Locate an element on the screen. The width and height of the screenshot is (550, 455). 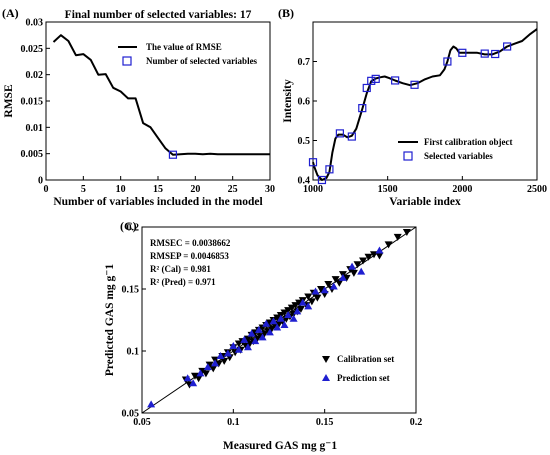
panel-b-y-tick-label: 0.6 is located at coordinates (304, 102).